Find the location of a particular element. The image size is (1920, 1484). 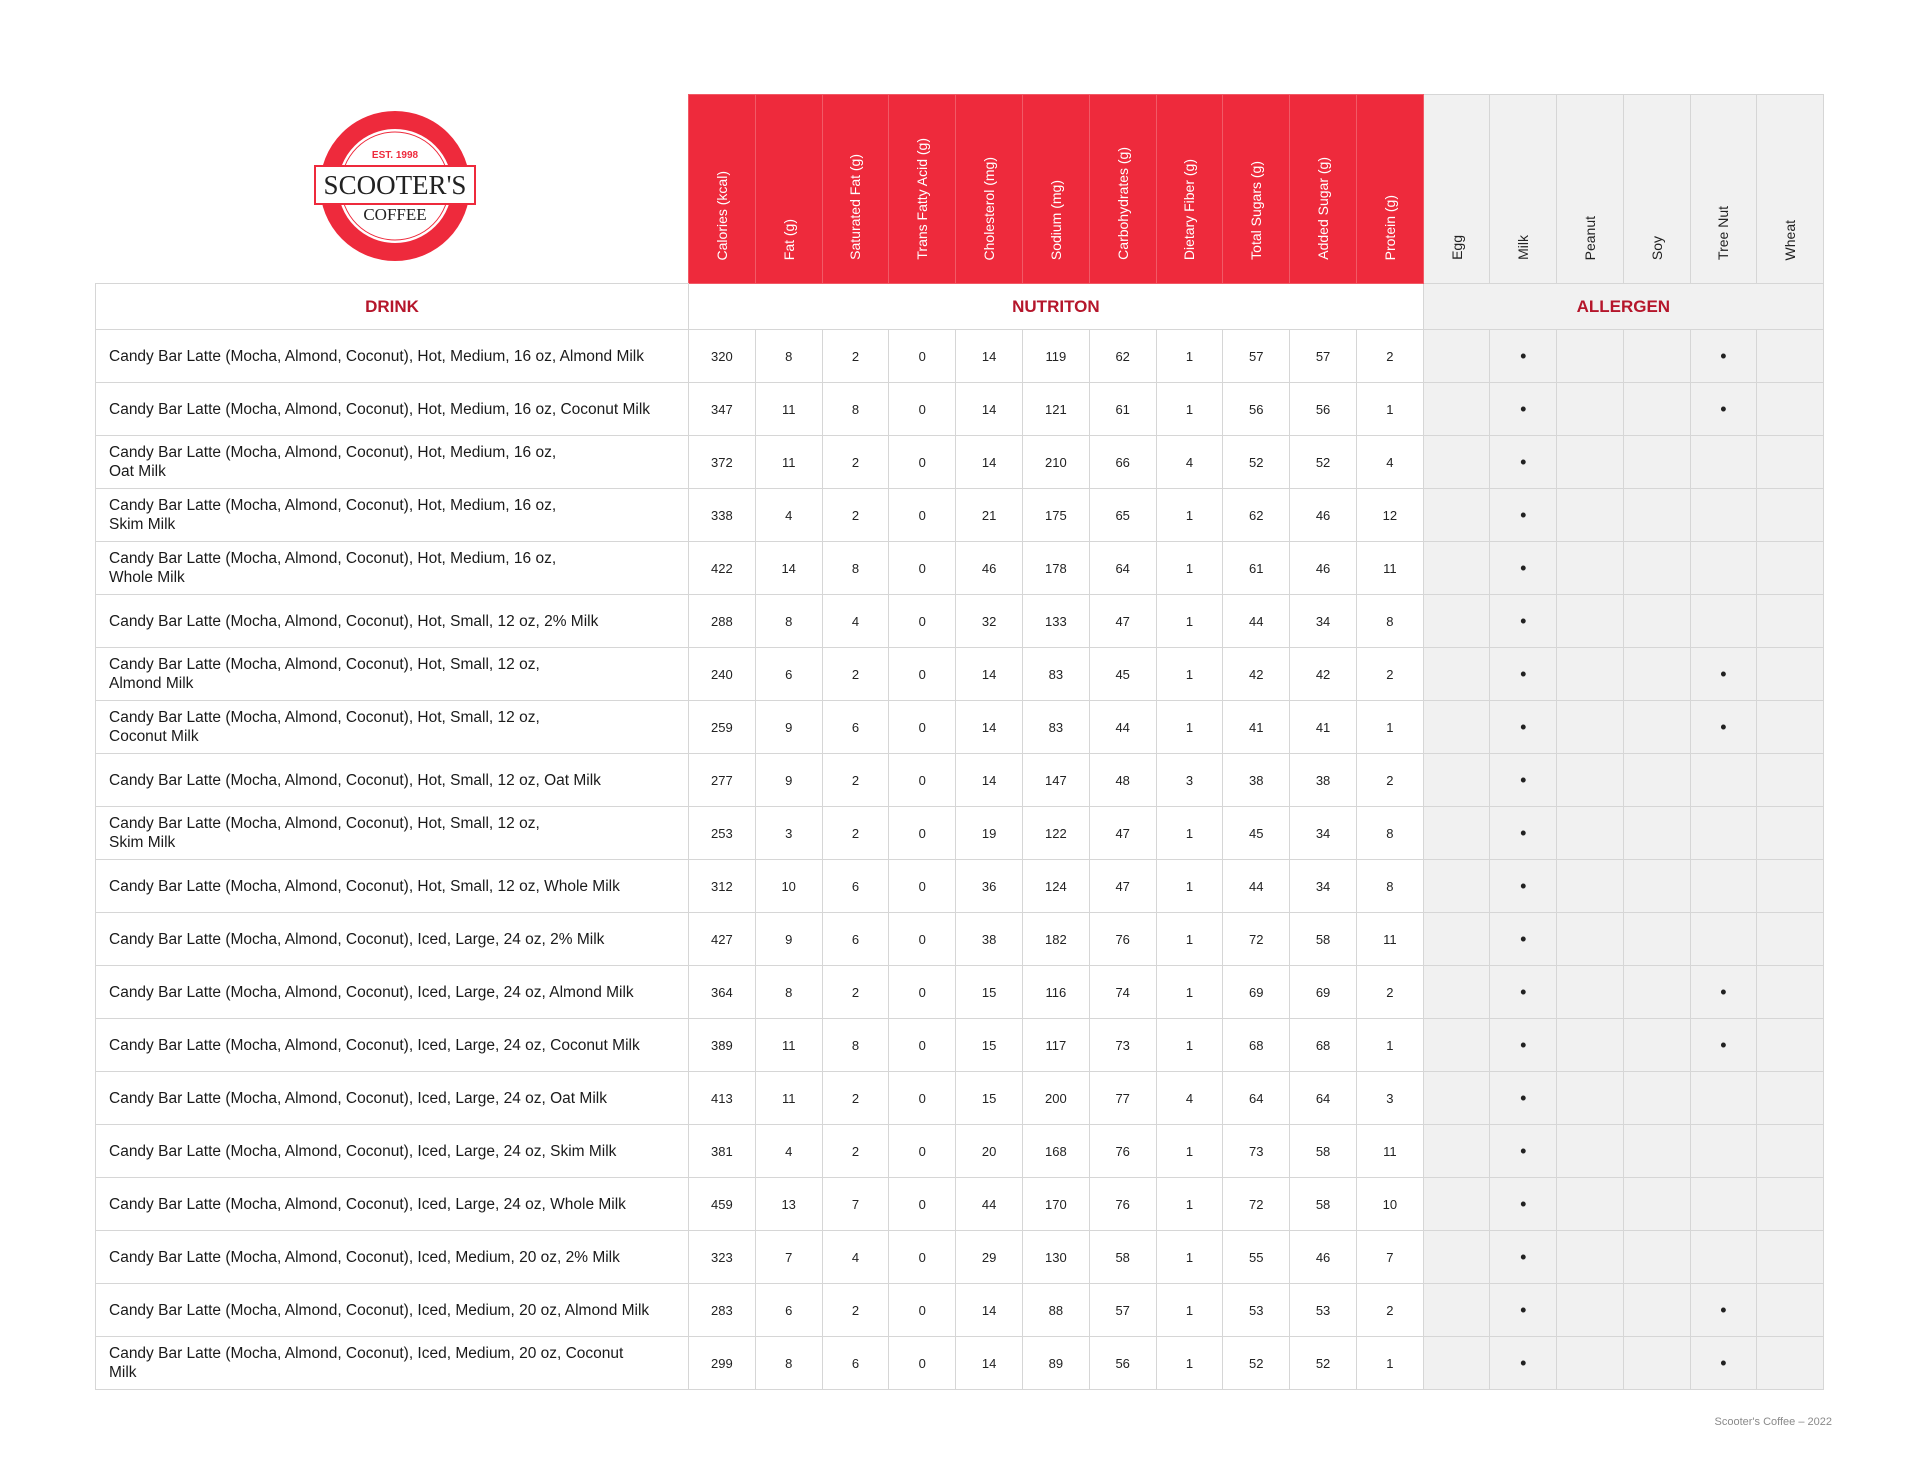

column-label: Cholesterol (mg) is located at coordinates (989, 208).